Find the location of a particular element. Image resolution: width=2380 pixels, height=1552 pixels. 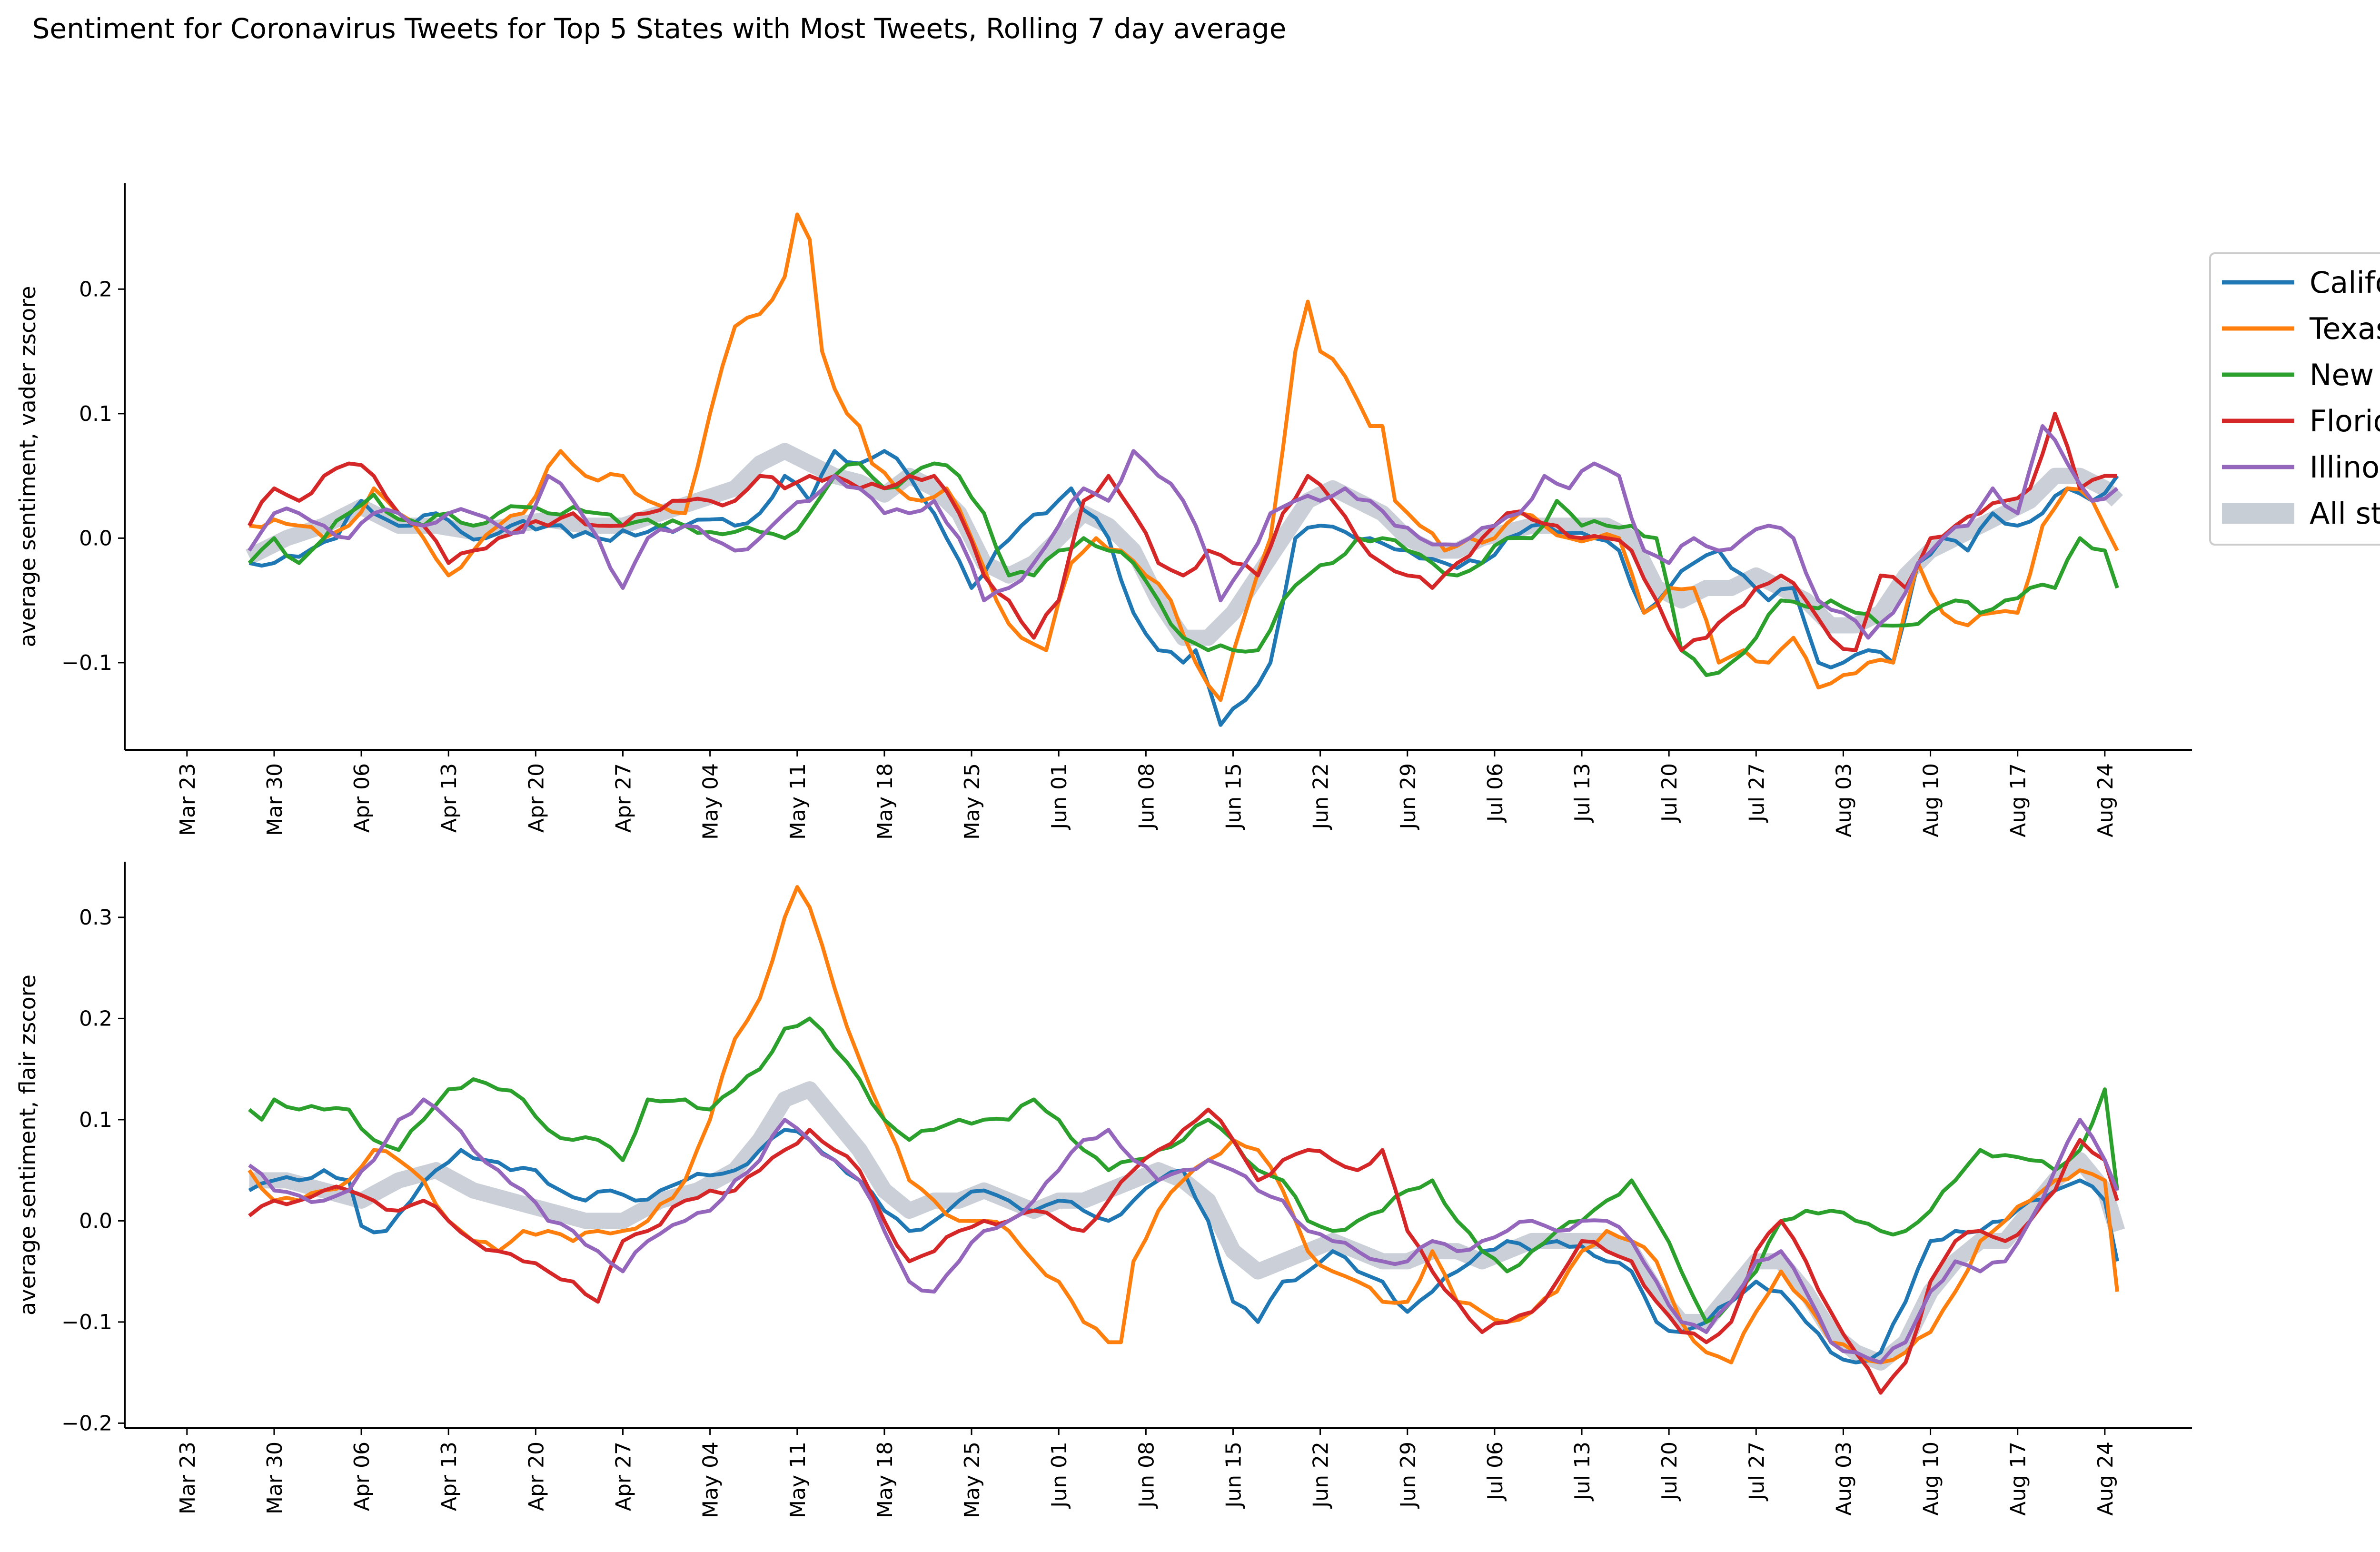

legend-label: Texas is located at coordinates (2344, 329).